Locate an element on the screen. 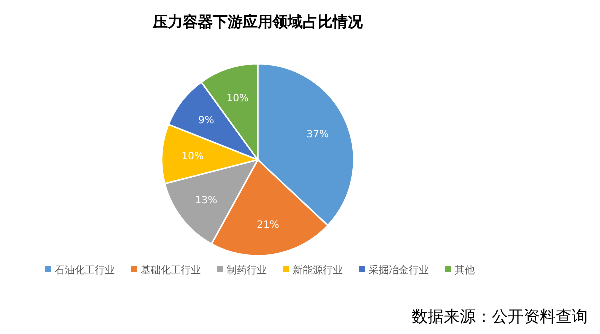 The width and height of the screenshot is (600, 334). legend-label: 新能源行业 is located at coordinates (318, 270).